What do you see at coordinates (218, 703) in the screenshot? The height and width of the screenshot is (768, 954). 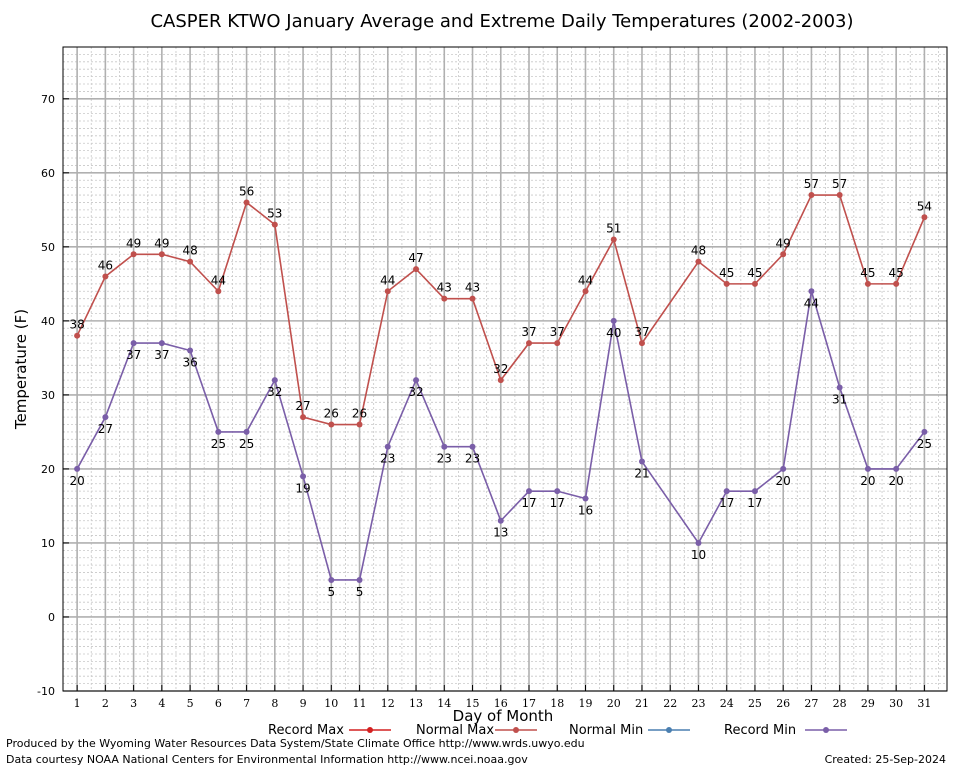 I see `x-tick-label: 6` at bounding box center [218, 703].